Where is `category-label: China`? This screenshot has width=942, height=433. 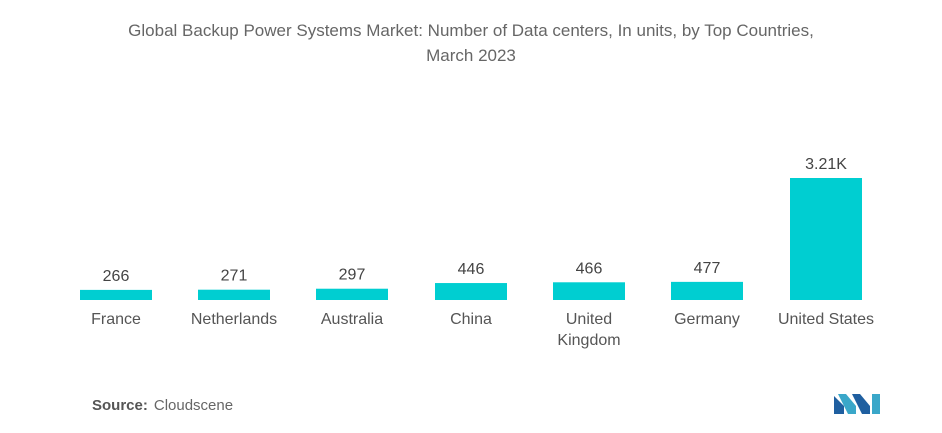 category-label: China is located at coordinates (471, 319).